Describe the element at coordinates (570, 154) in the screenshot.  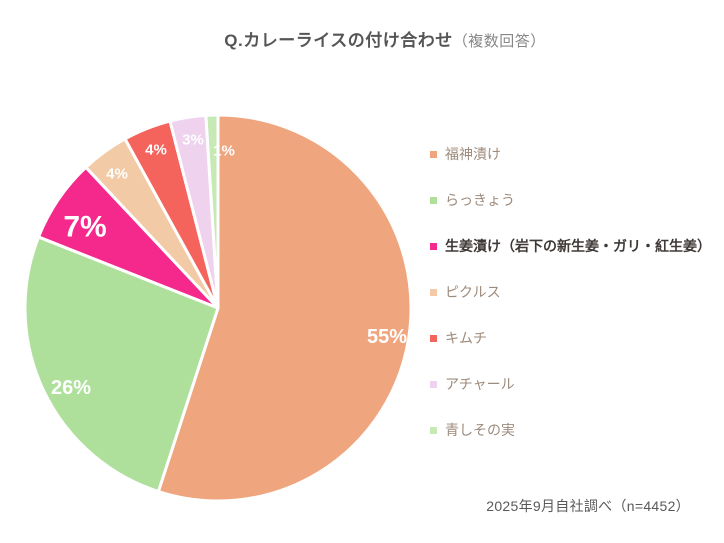
I see `legend-item-0: 福神漬け` at that location.